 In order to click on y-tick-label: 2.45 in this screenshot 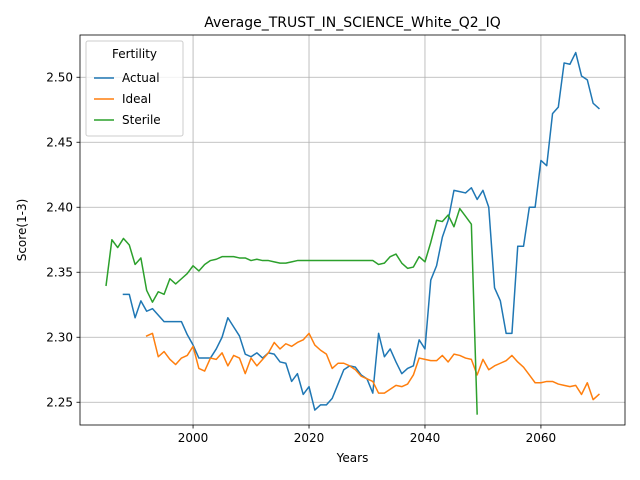, I will do `click(59, 142)`.